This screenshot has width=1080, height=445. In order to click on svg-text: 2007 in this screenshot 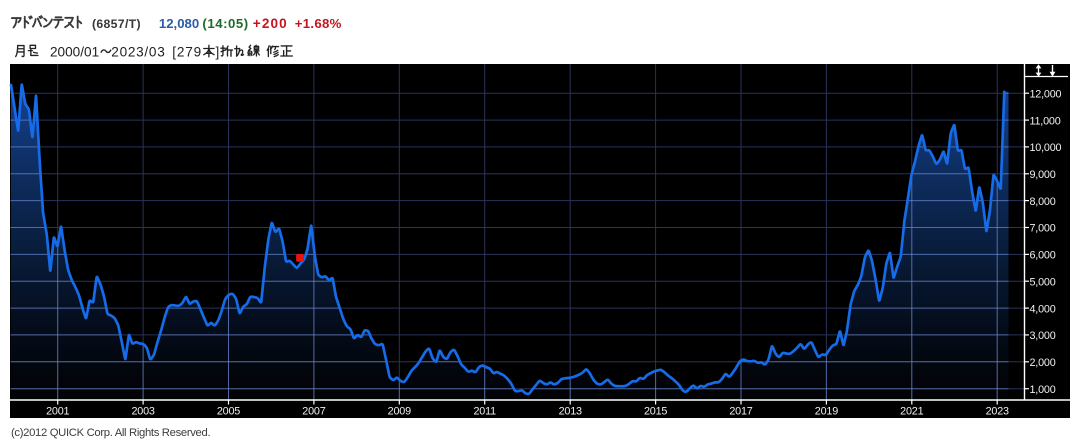, I will do `click(313, 412)`.